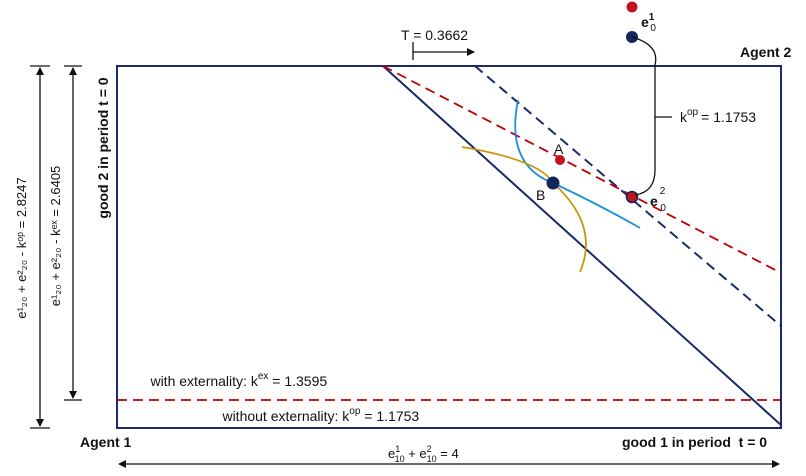 The image size is (806, 476). What do you see at coordinates (540, 195) in the screenshot?
I see `point-B-label: B` at bounding box center [540, 195].